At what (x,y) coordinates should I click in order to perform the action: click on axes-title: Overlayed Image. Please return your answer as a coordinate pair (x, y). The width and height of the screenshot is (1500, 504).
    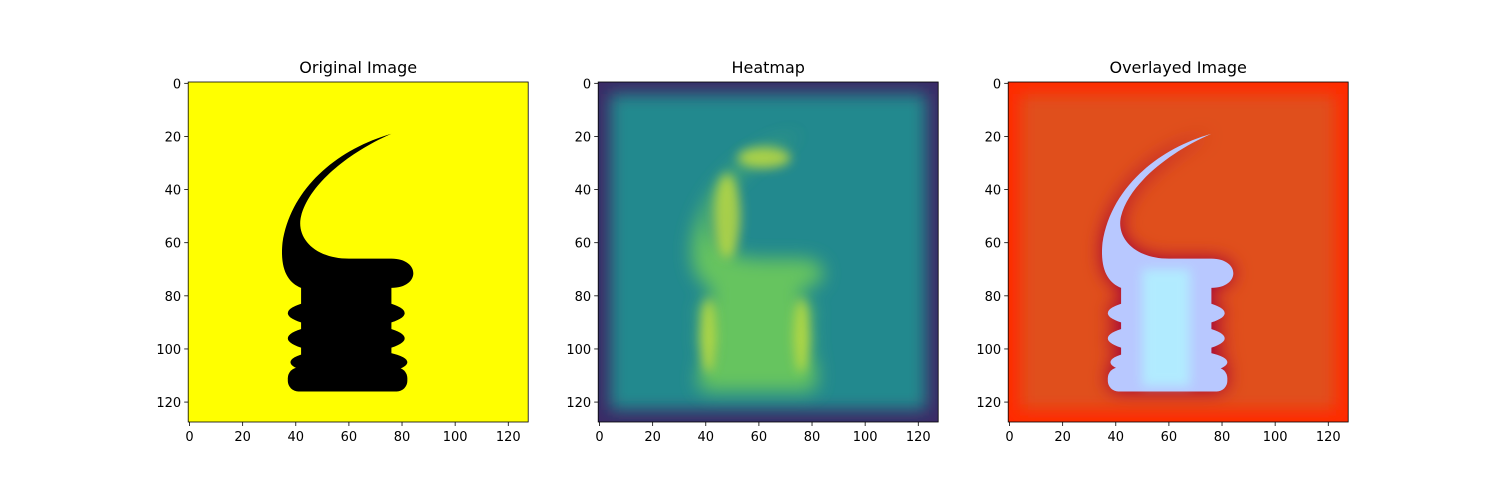
    Looking at the image, I should click on (1177, 67).